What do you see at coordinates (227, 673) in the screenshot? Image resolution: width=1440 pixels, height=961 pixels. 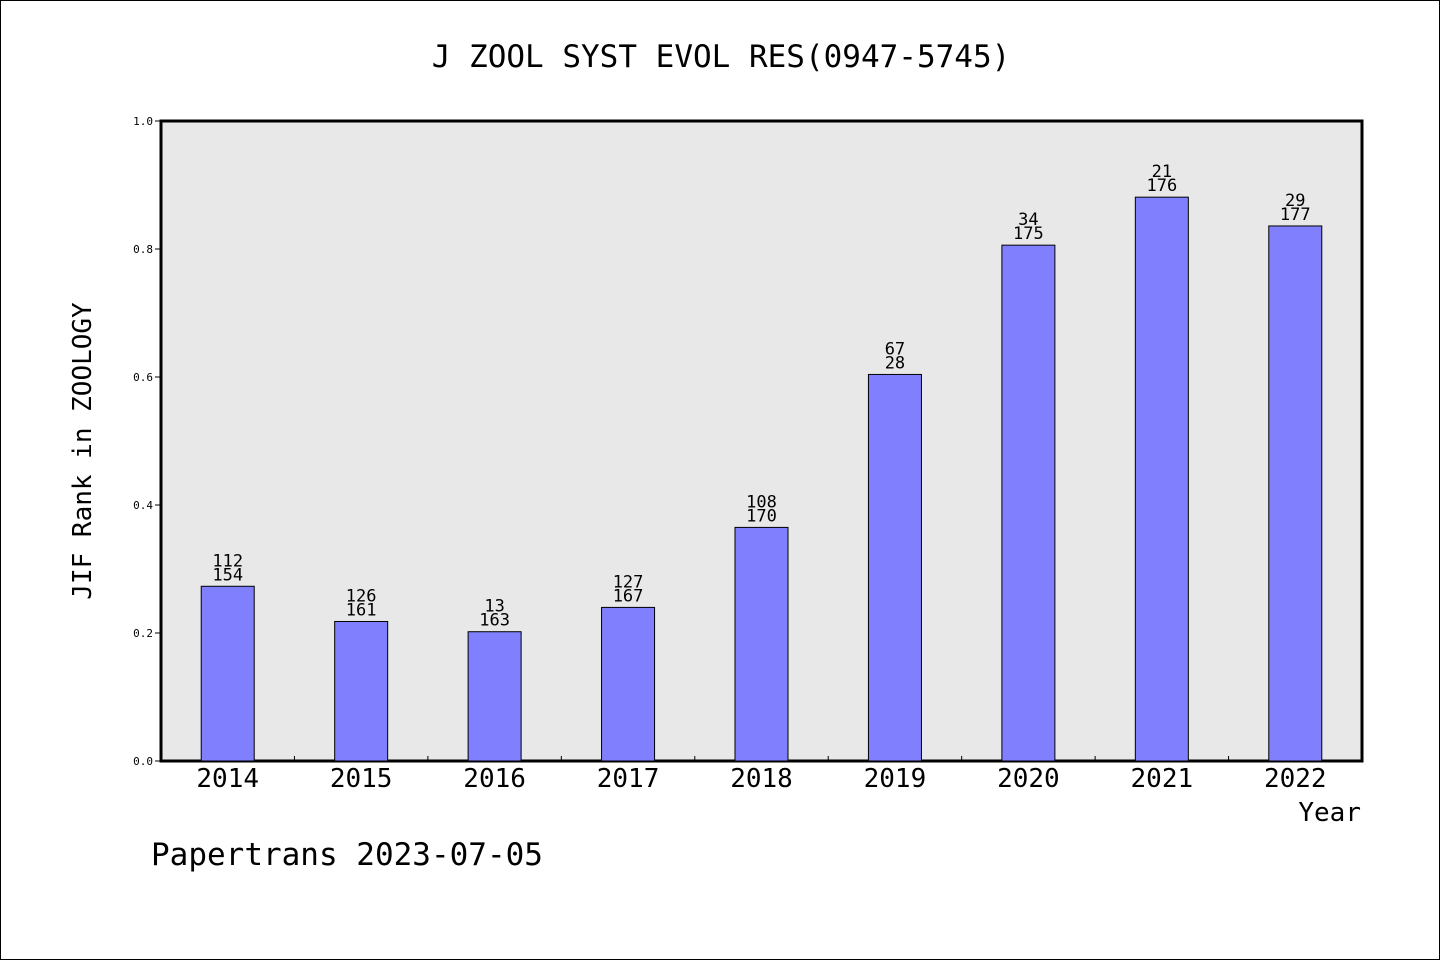 I see `bar-2014` at bounding box center [227, 673].